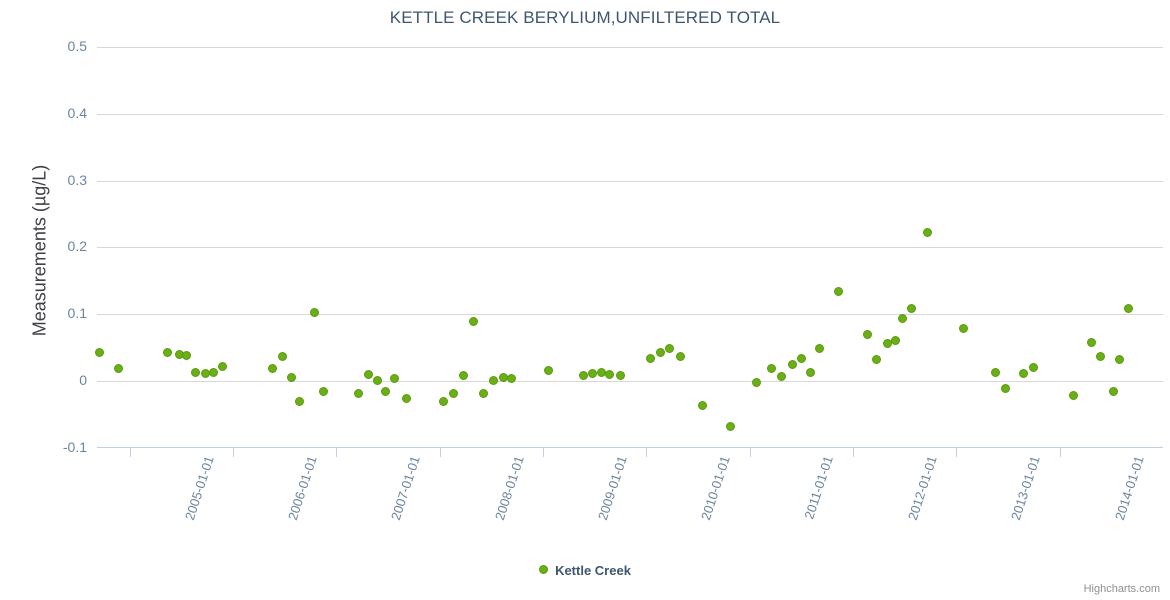 The image size is (1170, 600). Describe the element at coordinates (612, 488) in the screenshot. I see `x-tick-label: 2009-01-01` at that location.